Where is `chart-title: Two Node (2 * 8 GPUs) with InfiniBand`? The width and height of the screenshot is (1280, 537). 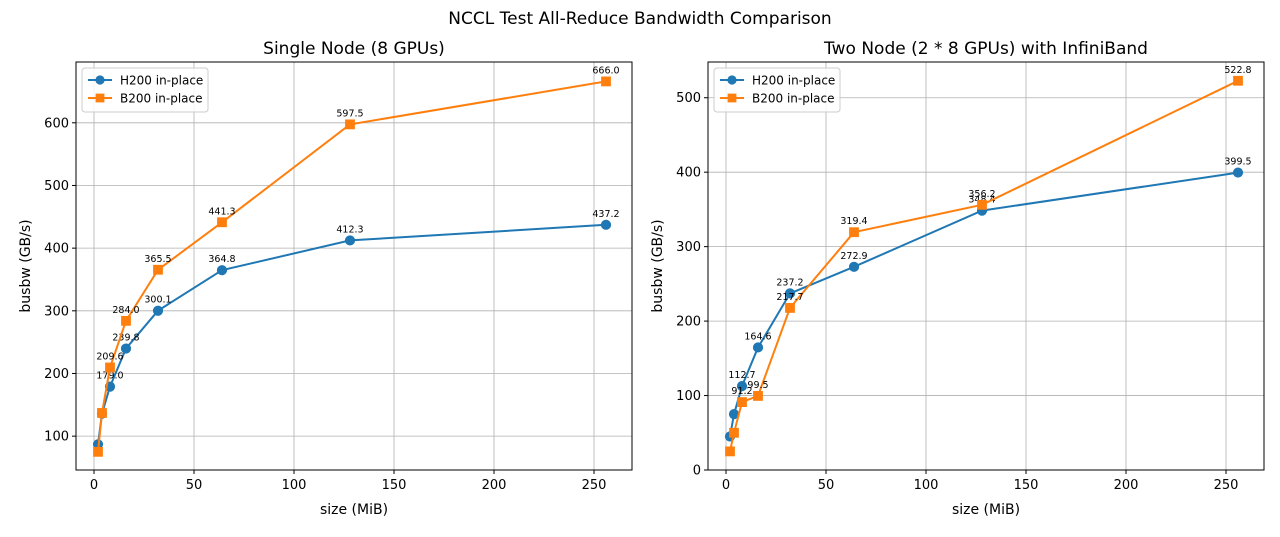
chart-title: Two Node (2 * 8 GPUs) with InfiniBand is located at coordinates (985, 49).